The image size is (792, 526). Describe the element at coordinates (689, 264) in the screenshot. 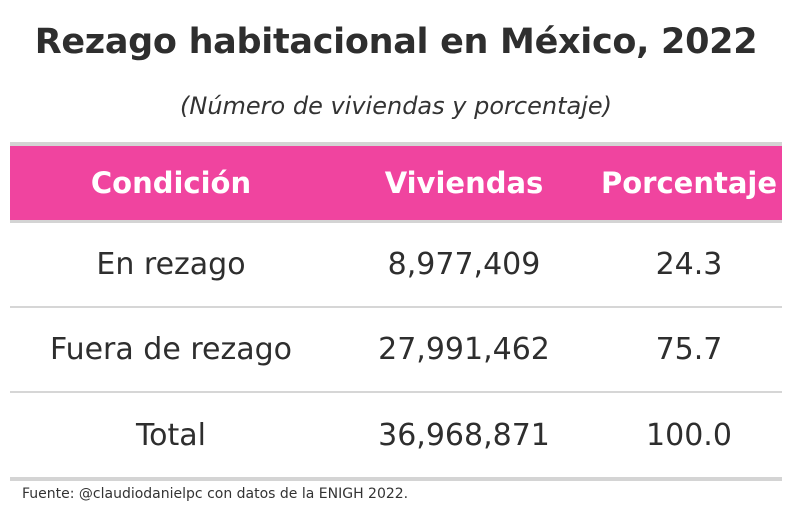

I see `cell-porcentaje: 24.3` at that location.